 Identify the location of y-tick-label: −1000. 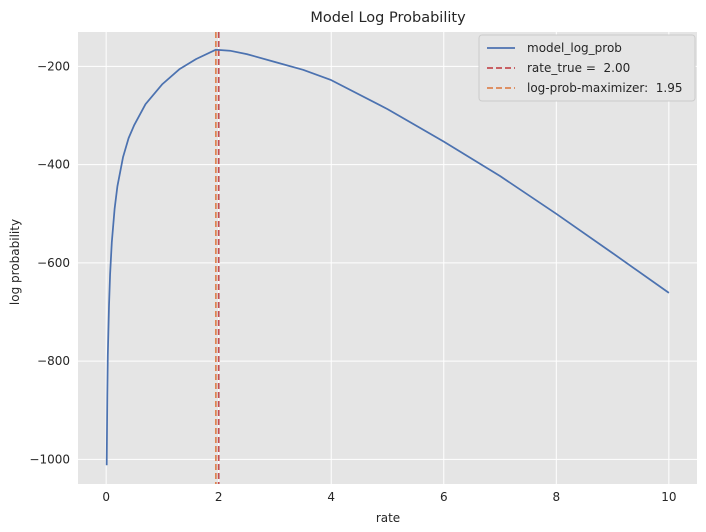
(49, 459).